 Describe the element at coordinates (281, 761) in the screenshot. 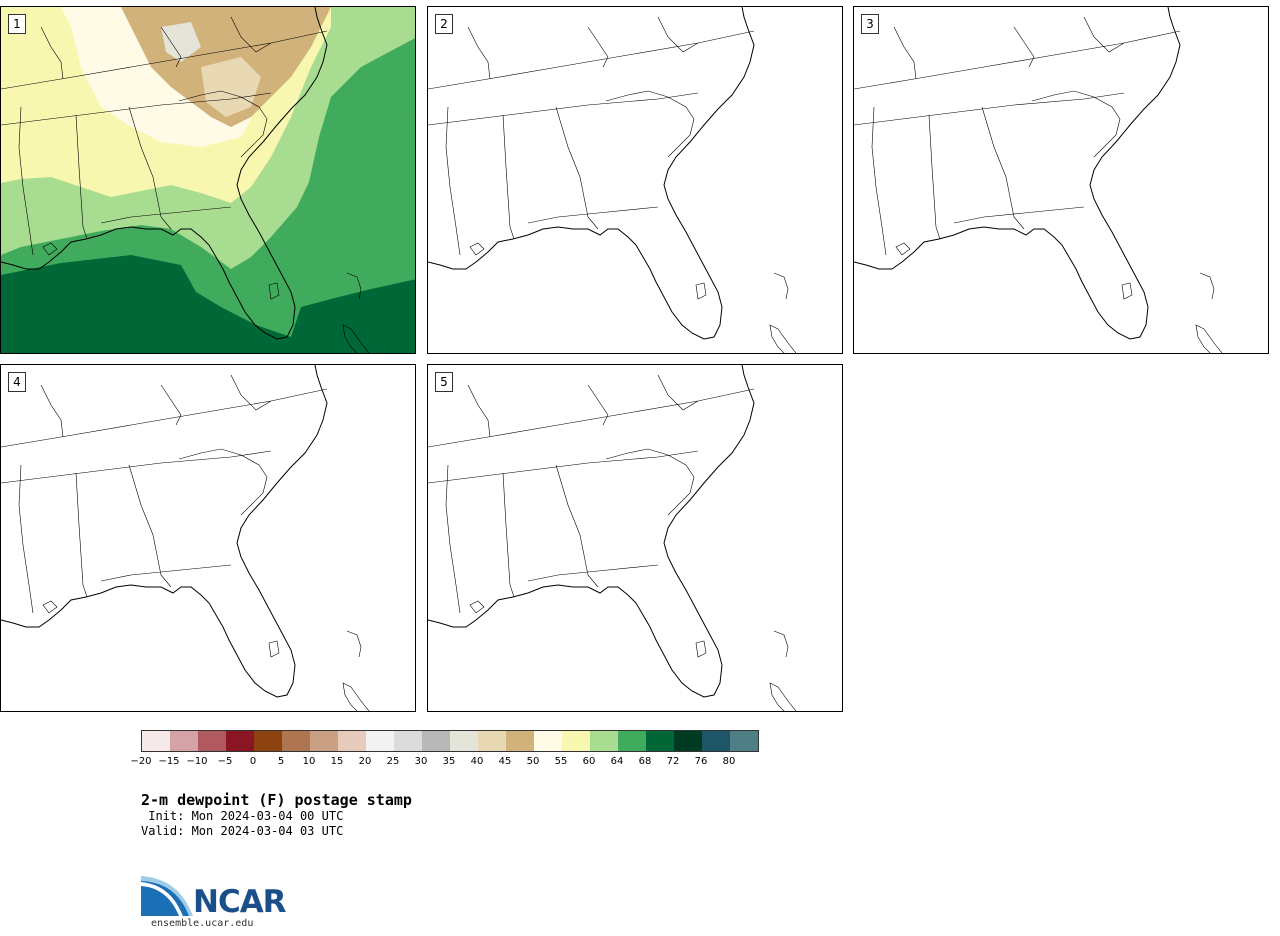

I see `colorbar-tick-label: 5` at that location.